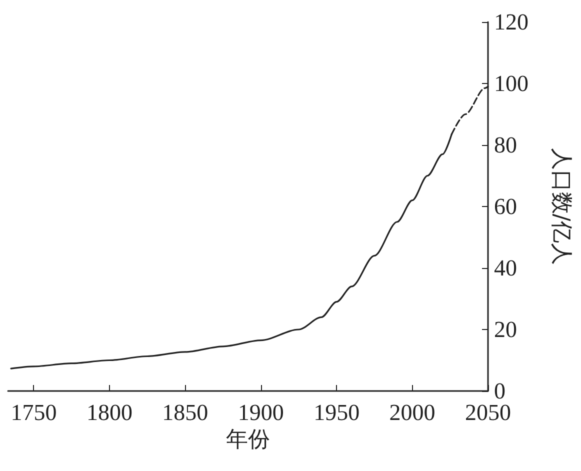 Image resolution: width=581 pixels, height=471 pixels. Describe the element at coordinates (511, 83) in the screenshot. I see `y-tick-label: 100` at that location.